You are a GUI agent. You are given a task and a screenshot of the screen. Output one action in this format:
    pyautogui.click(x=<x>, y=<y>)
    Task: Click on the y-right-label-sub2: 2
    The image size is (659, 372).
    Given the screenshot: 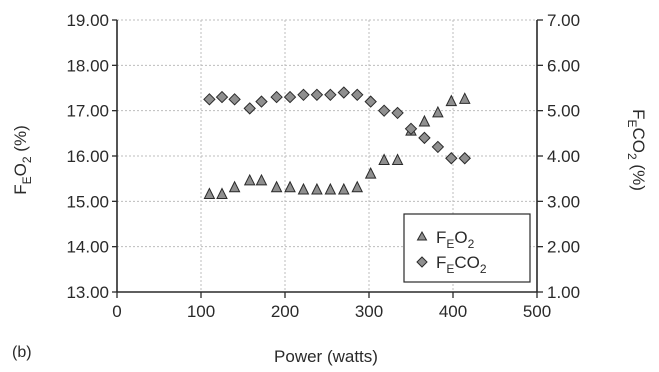 What is the action you would take?
    pyautogui.click(x=632, y=156)
    